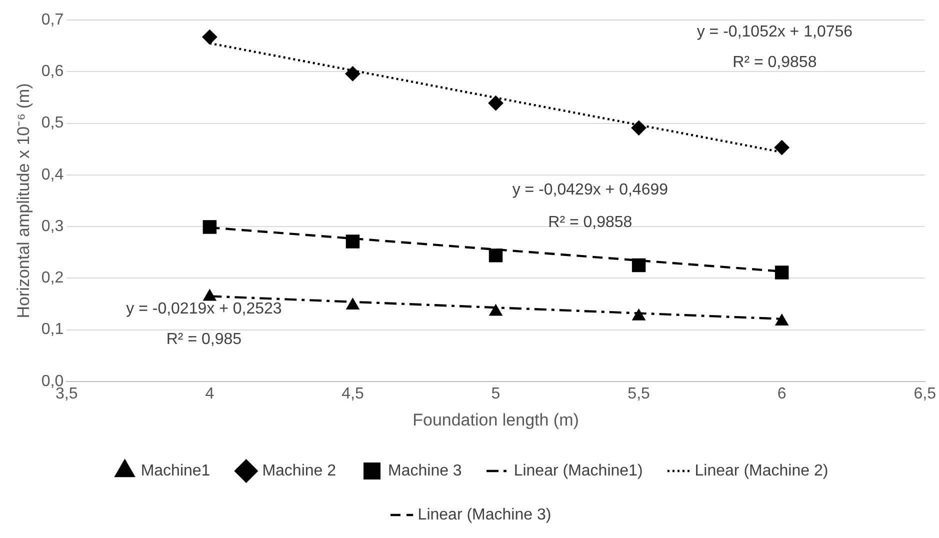 The image size is (939, 538). Describe the element at coordinates (925, 393) in the screenshot. I see `x-tick-label: 6,5` at that location.